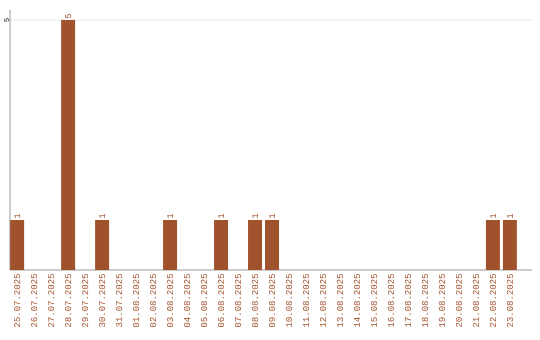 This screenshot has height=340, width=540. Describe the element at coordinates (306, 300) in the screenshot. I see `x-tick-label: 11.08.2025` at that location.